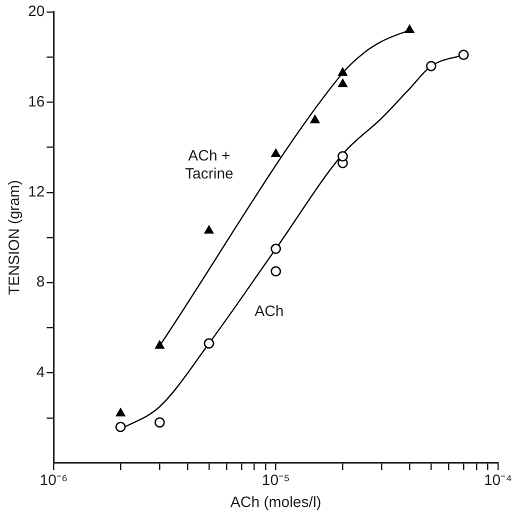  What do you see at coordinates (209, 164) in the screenshot?
I see `annotation: ACh + Tacrine` at bounding box center [209, 164].